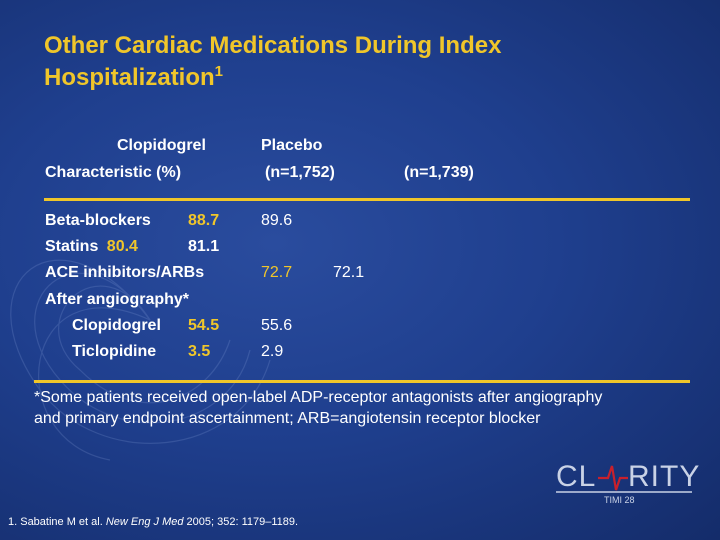 Image resolution: width=720 pixels, height=540 pixels. What do you see at coordinates (204, 220) in the screenshot?
I see `row-clopidogrel-beta-blockers: 88.7` at bounding box center [204, 220].